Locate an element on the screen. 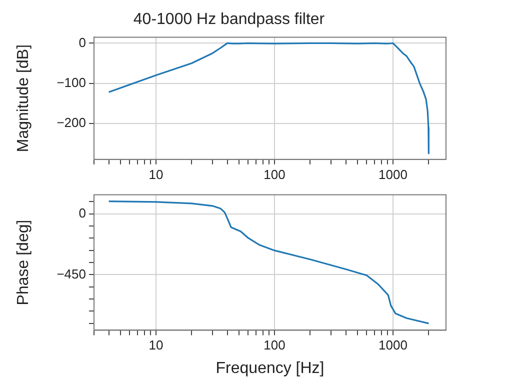 The image size is (512, 384). chart-title: 40-1000 Hz bandpass filter is located at coordinates (229, 19).